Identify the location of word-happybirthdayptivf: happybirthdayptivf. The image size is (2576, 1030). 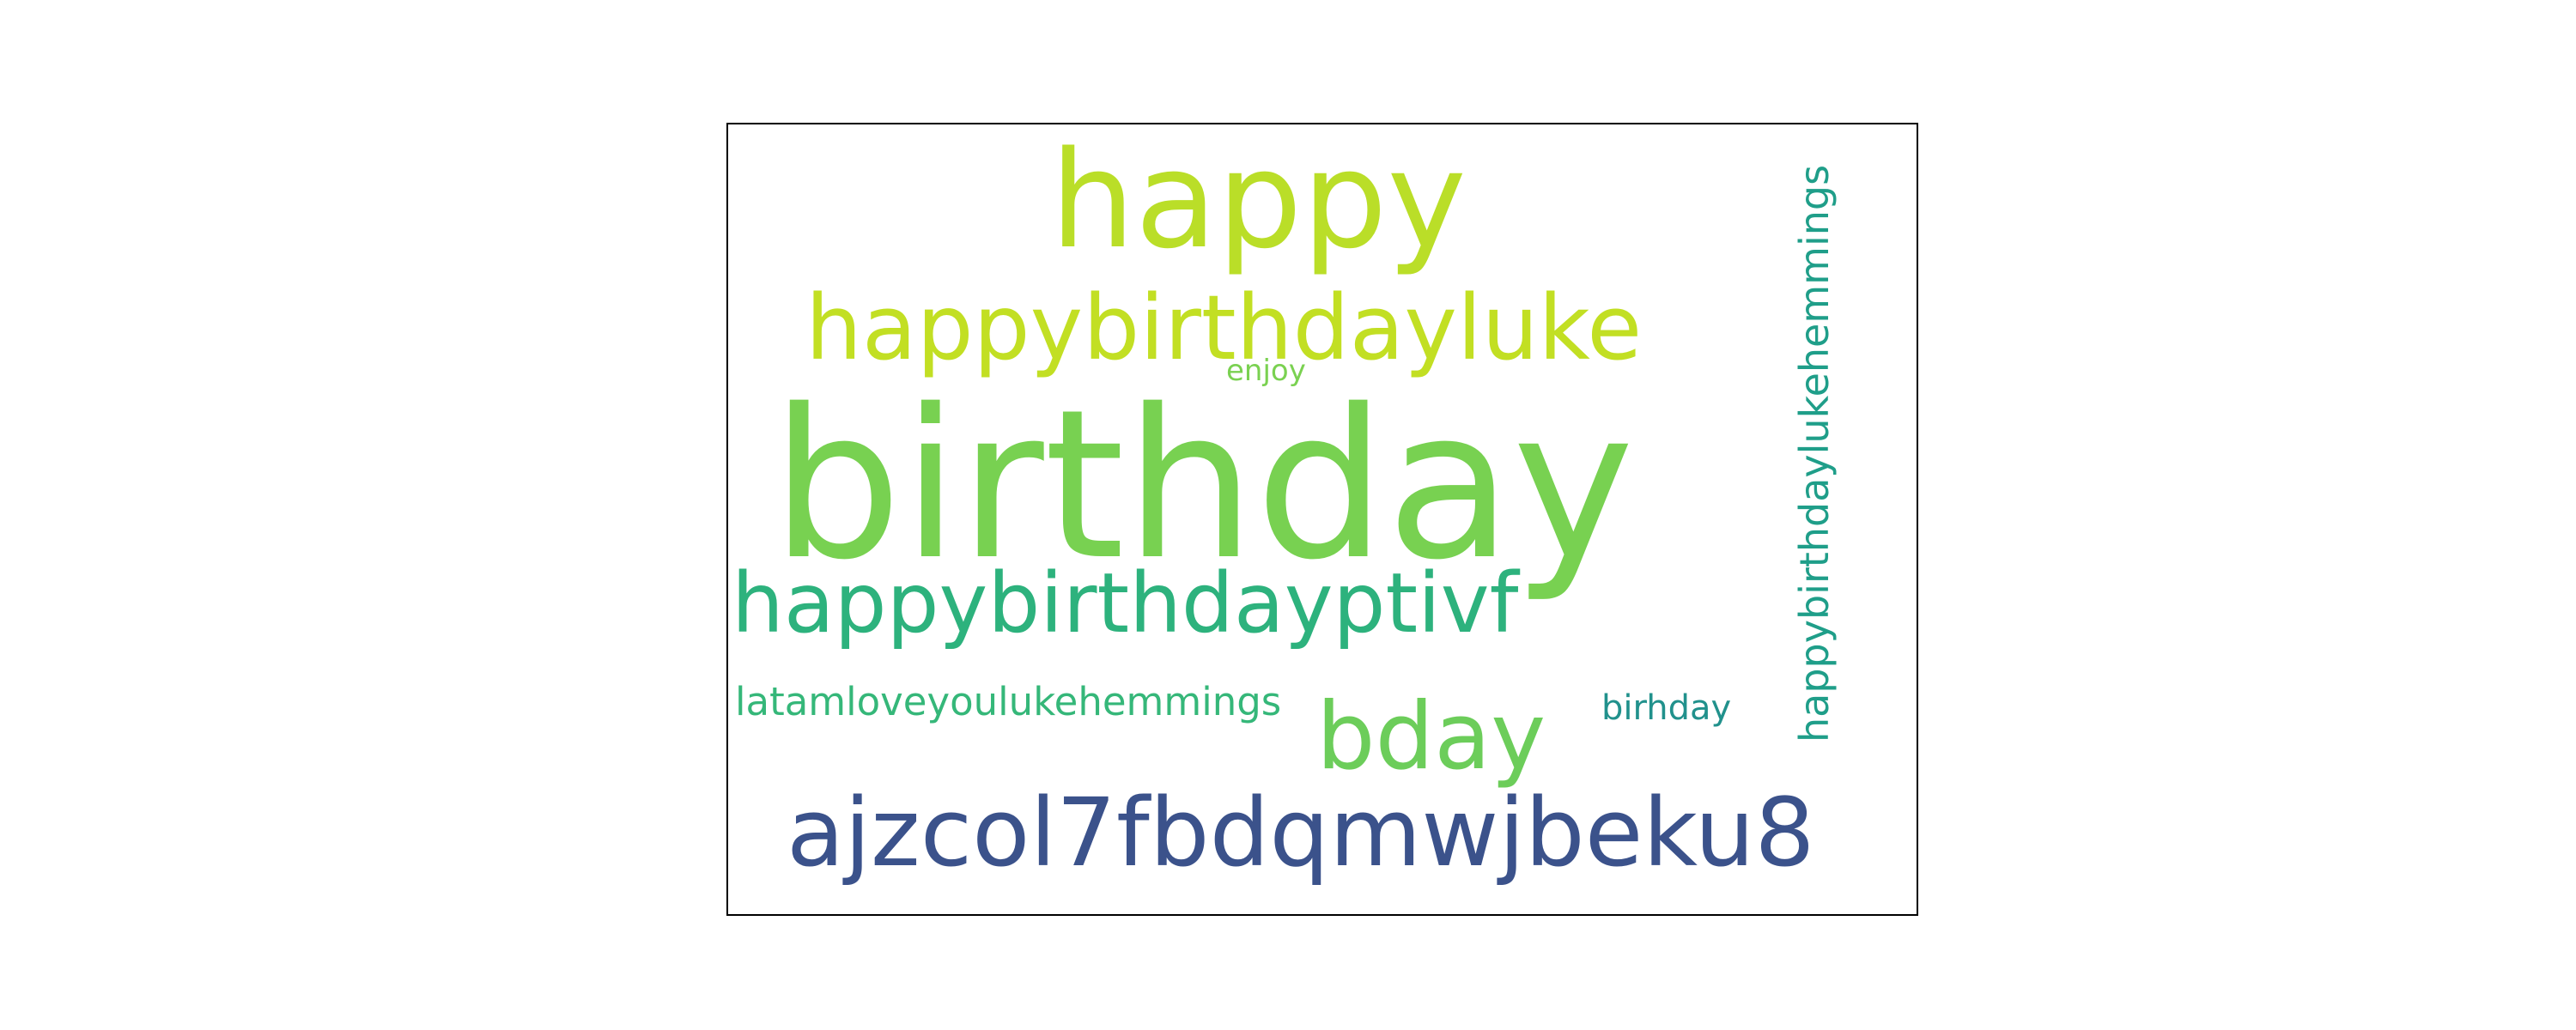
(1125, 603).